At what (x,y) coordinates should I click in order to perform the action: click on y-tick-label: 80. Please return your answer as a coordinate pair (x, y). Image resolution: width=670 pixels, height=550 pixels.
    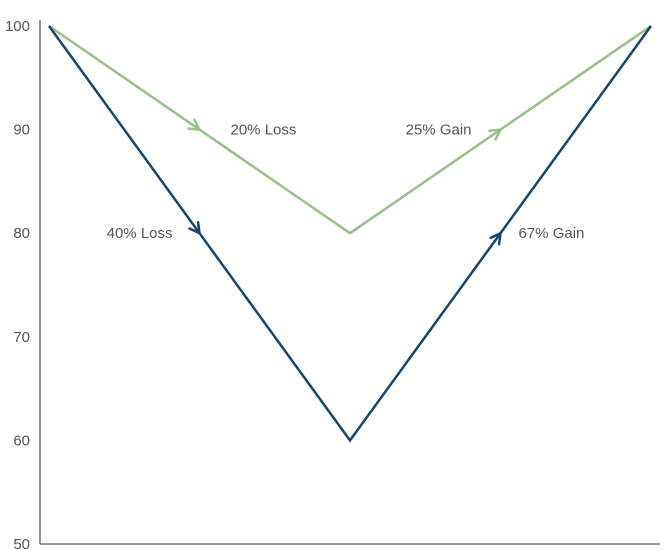
    Looking at the image, I should click on (21, 233).